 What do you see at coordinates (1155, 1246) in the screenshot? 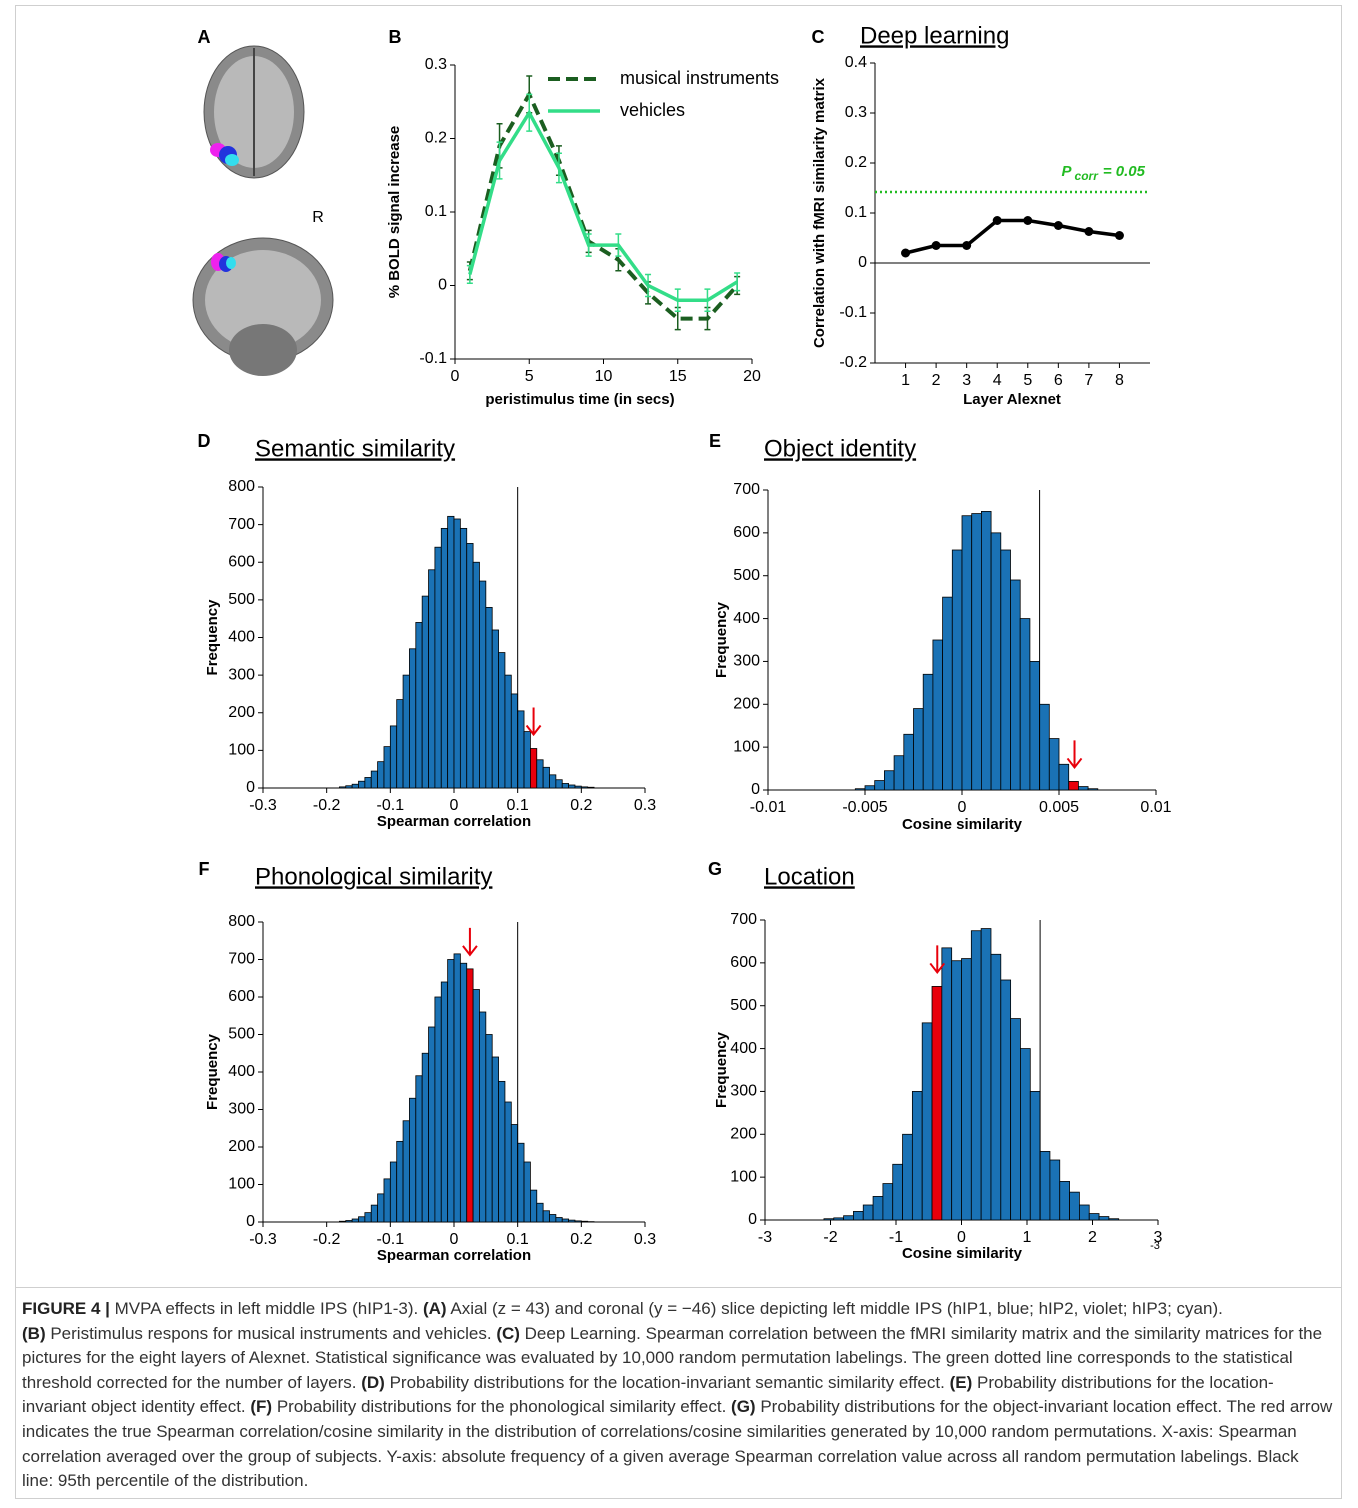
I see `x-exponent: -3` at bounding box center [1155, 1246].